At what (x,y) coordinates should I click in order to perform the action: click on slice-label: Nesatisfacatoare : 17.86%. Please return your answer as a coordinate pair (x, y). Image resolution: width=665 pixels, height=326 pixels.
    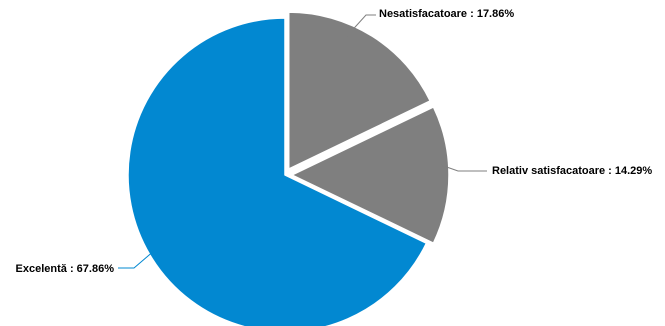
    Looking at the image, I should click on (446, 14).